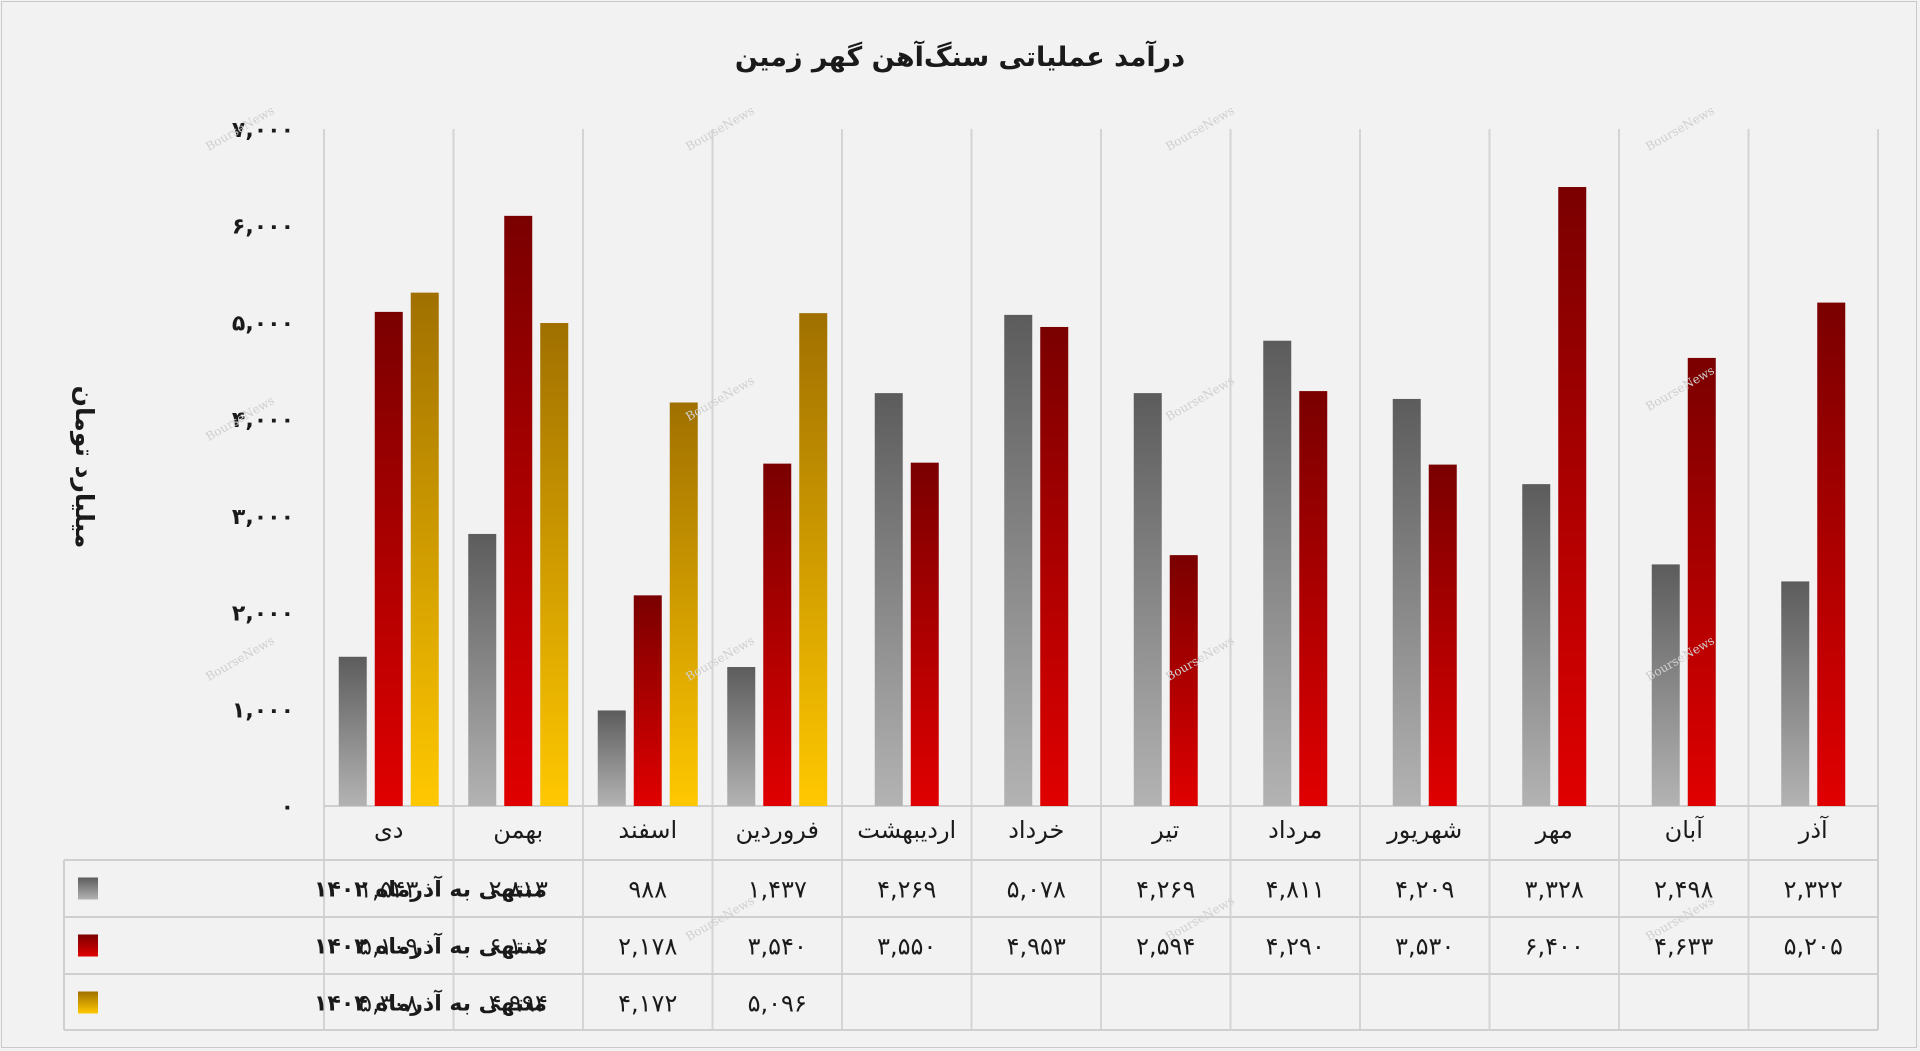 This screenshot has width=1920, height=1051. Describe the element at coordinates (388, 830) in the screenshot. I see `x-tick-label: دی` at that location.